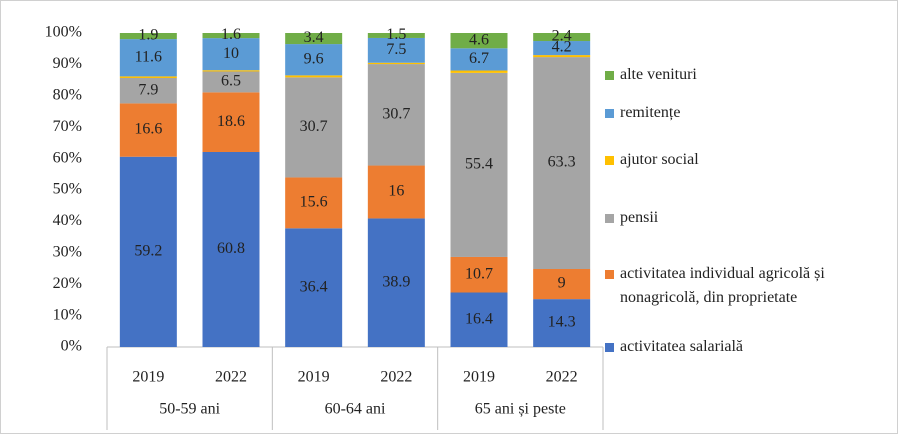 Image resolution: width=898 pixels, height=434 pixels. I want to click on y-tick-label: 70%, so click(67, 126).